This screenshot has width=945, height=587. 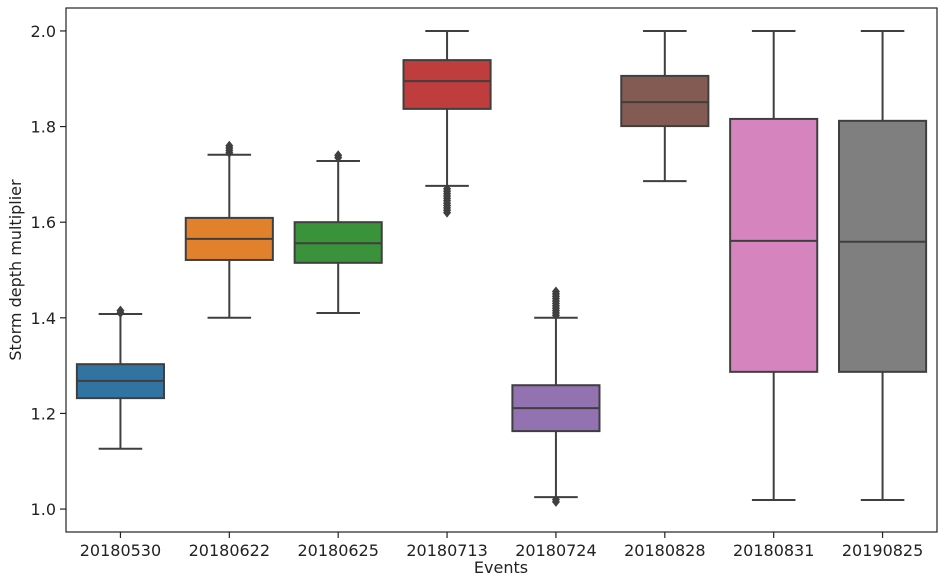 I want to click on x-tick-label: 20180713, so click(x=446, y=550).